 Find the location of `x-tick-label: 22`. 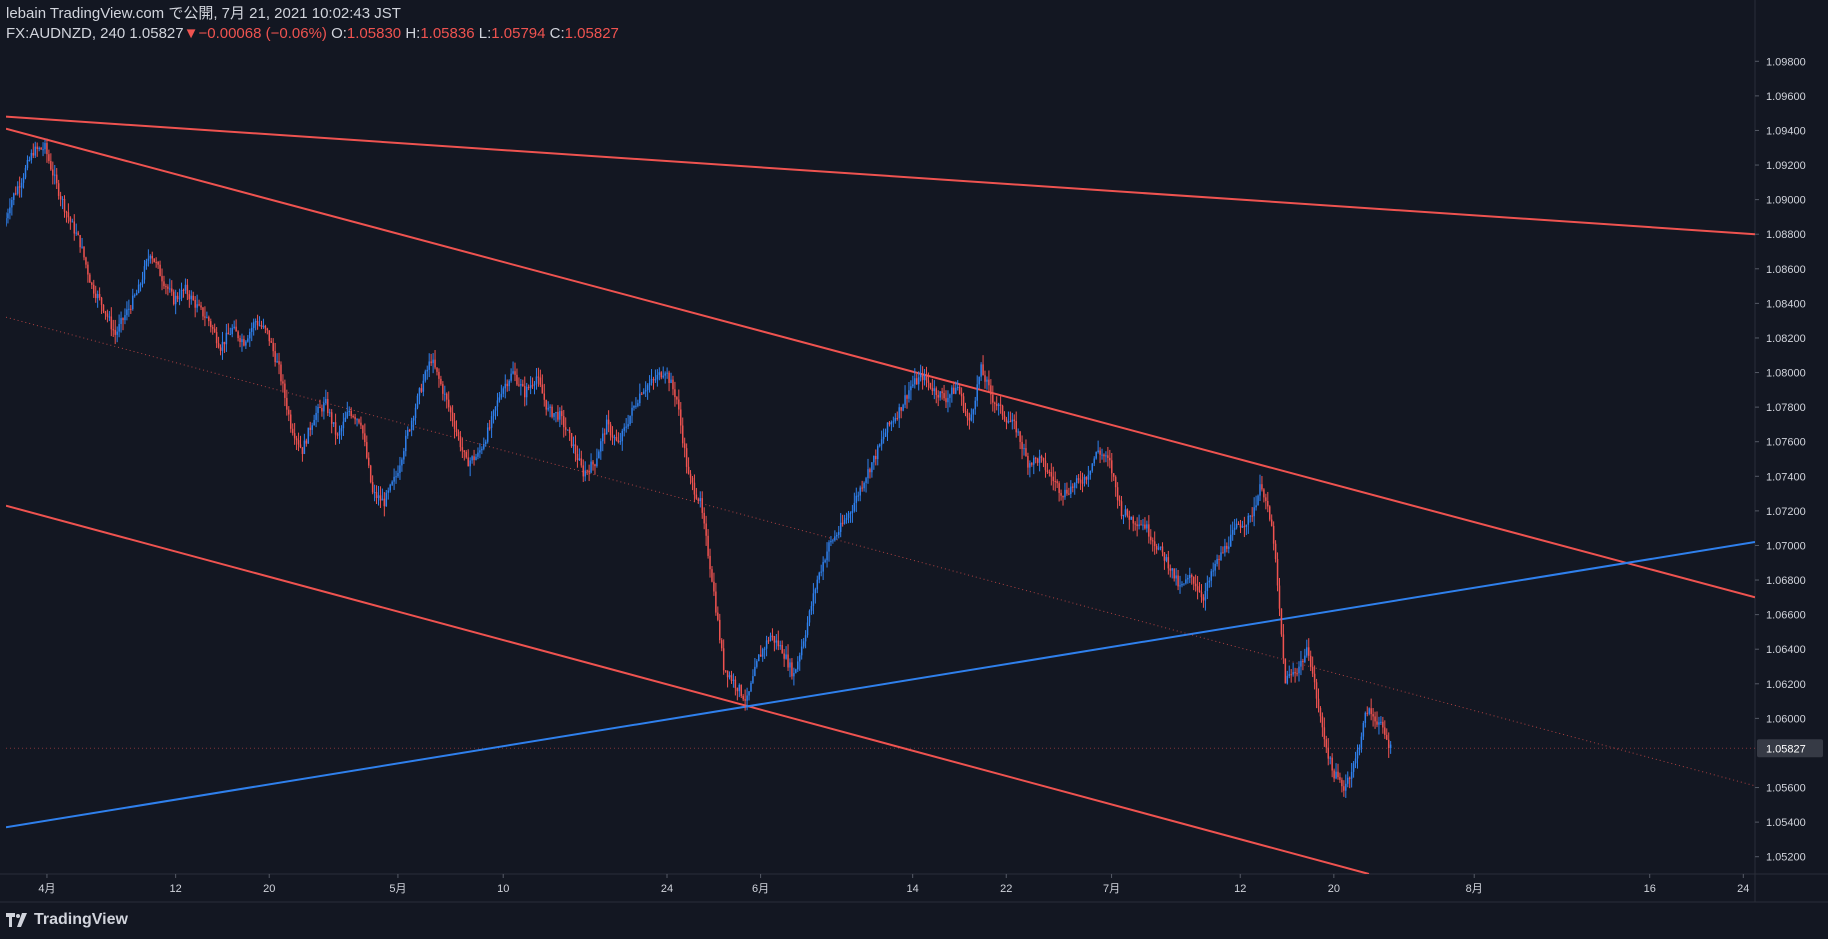

x-tick-label: 22 is located at coordinates (1006, 889).